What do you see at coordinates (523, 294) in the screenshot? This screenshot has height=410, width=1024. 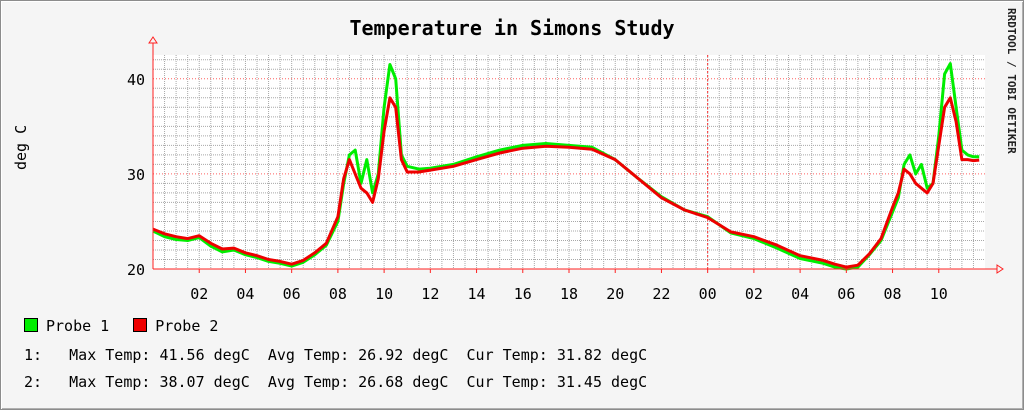 I see `x-tick-label: 16` at bounding box center [523, 294].